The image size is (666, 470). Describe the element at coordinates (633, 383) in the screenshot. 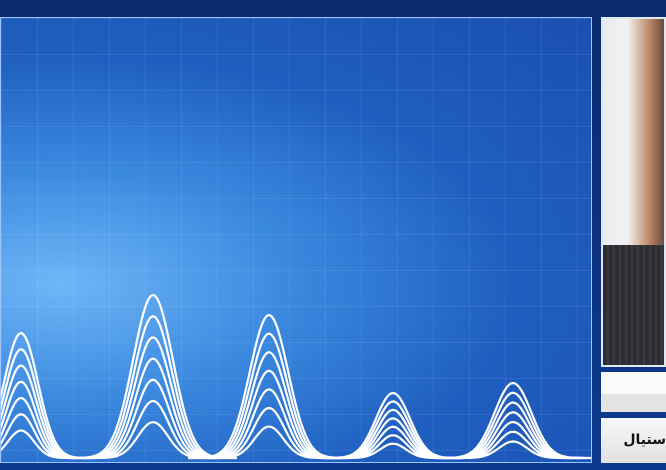

I see `name-bar` at that location.